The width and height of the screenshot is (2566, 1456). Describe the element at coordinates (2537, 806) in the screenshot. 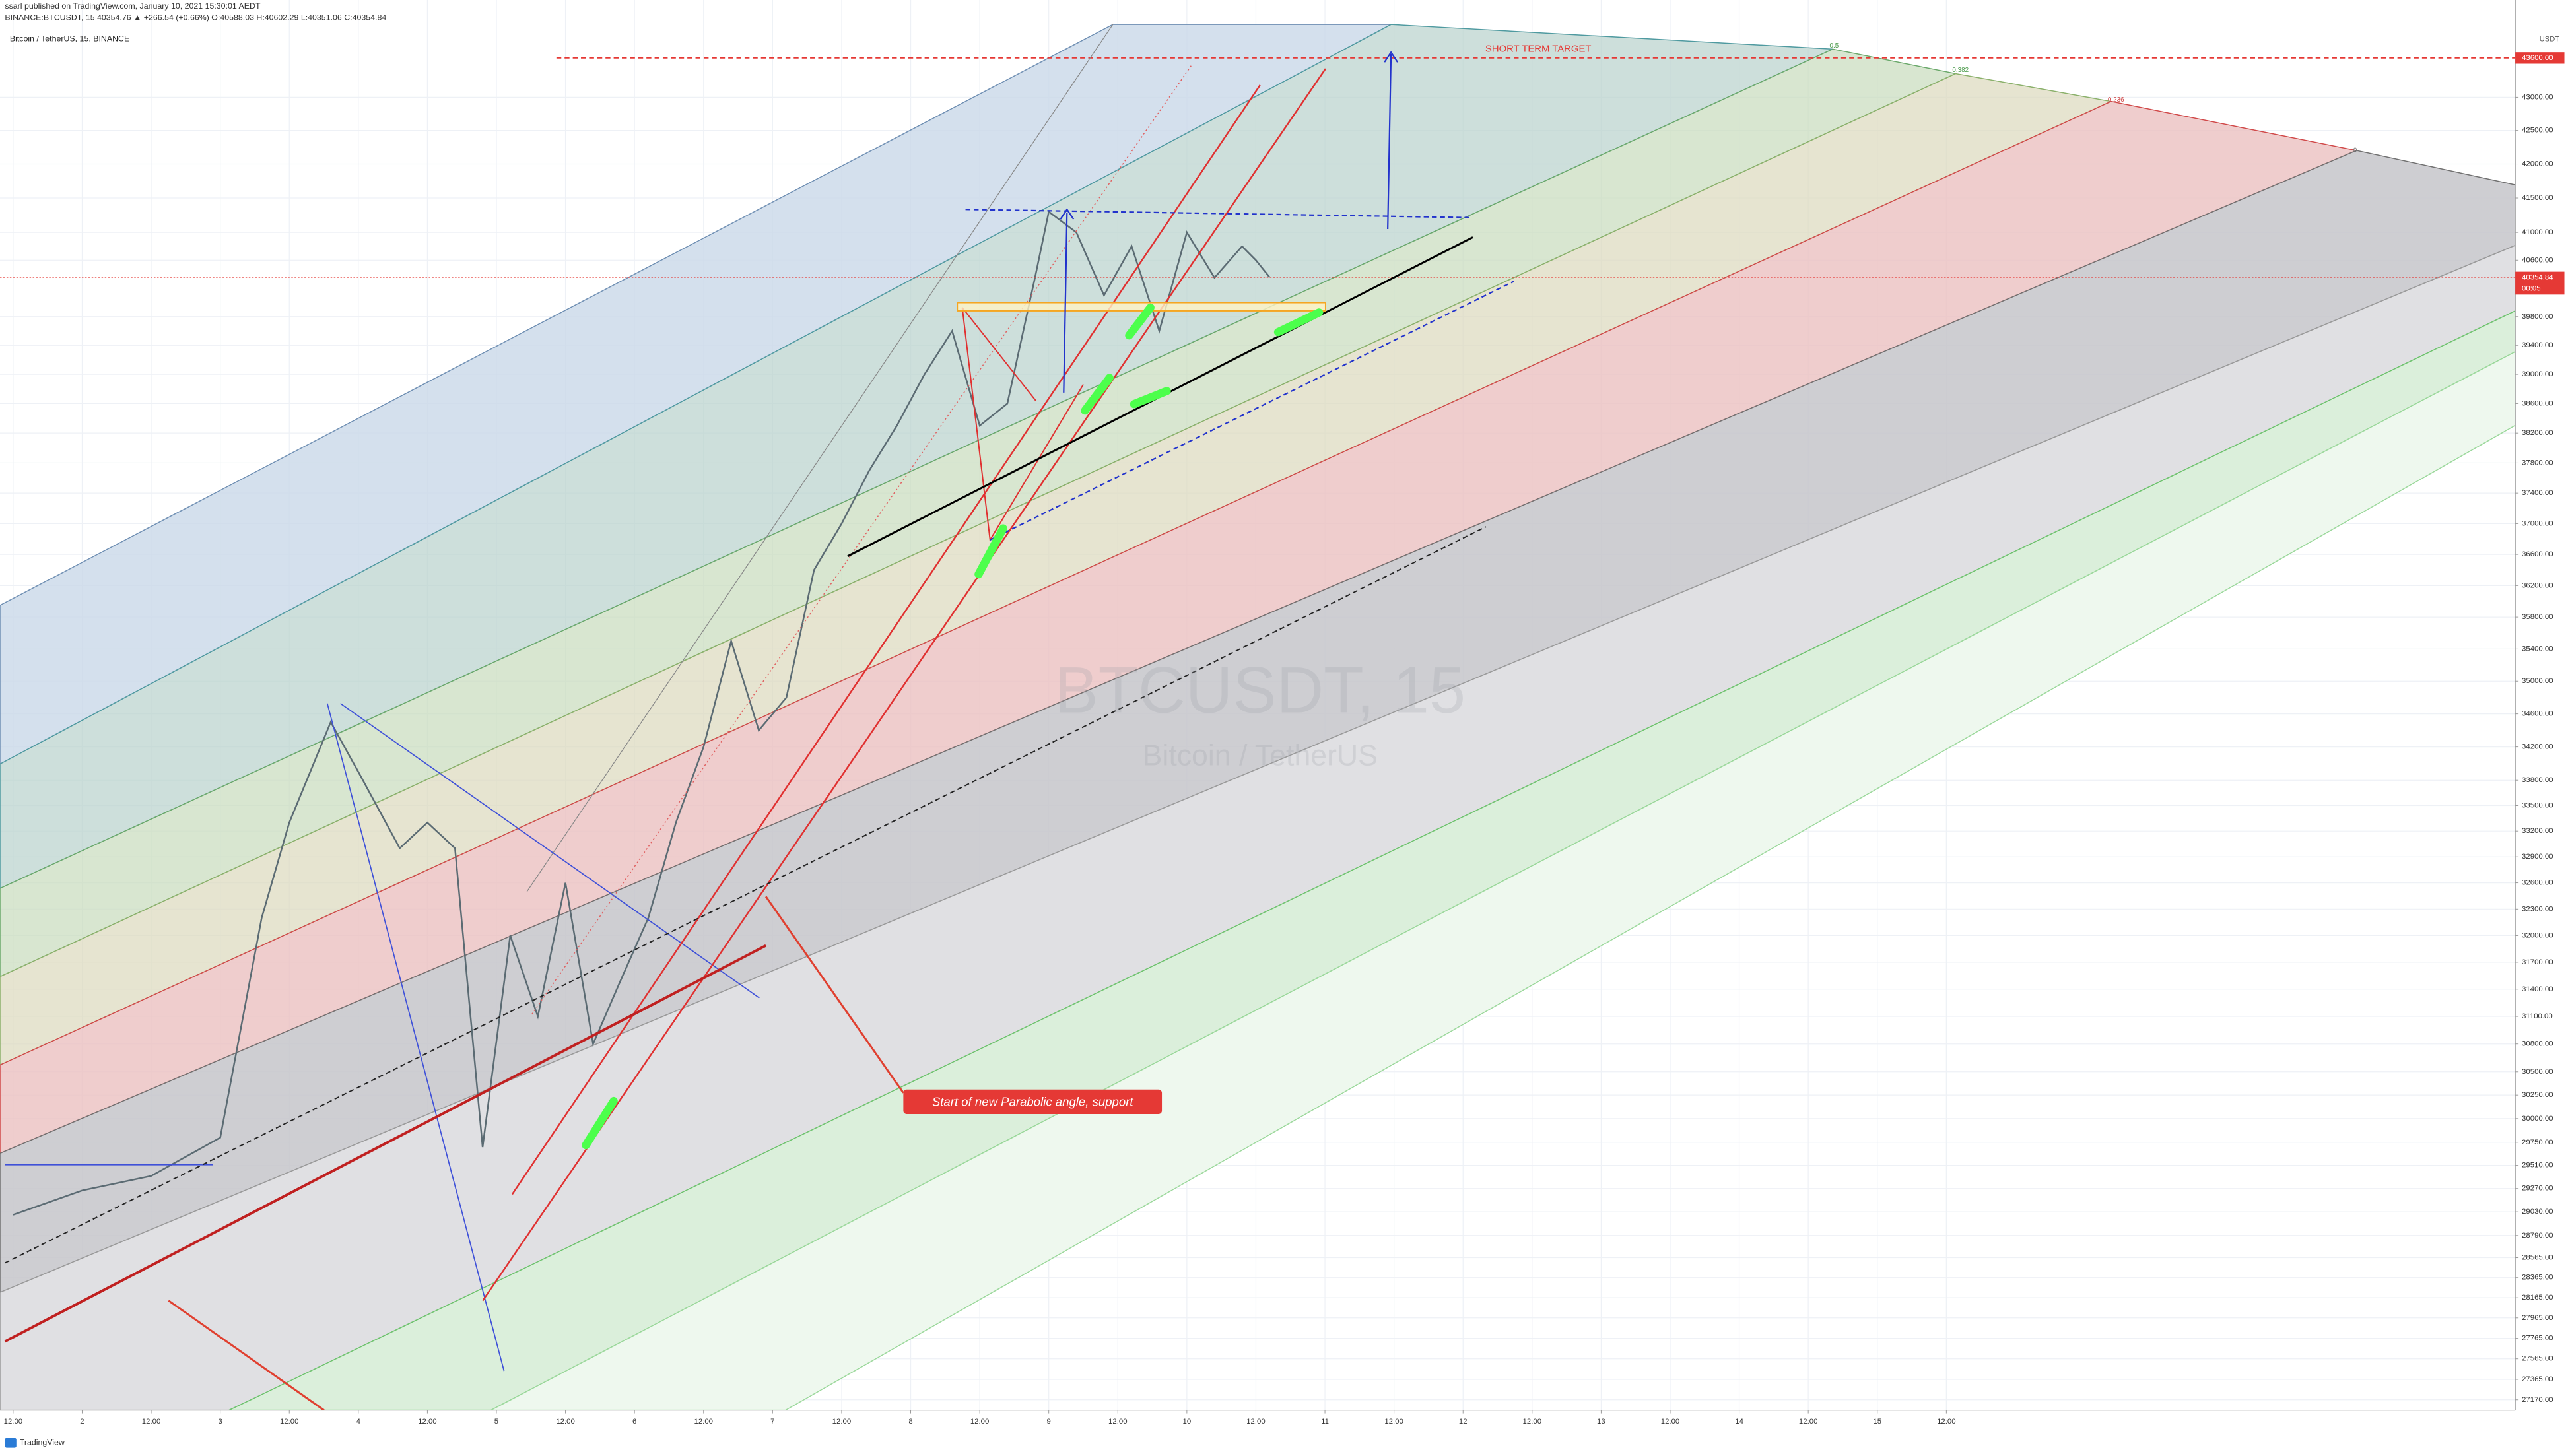

I see `y-tick-label: 33500.00` at that location.